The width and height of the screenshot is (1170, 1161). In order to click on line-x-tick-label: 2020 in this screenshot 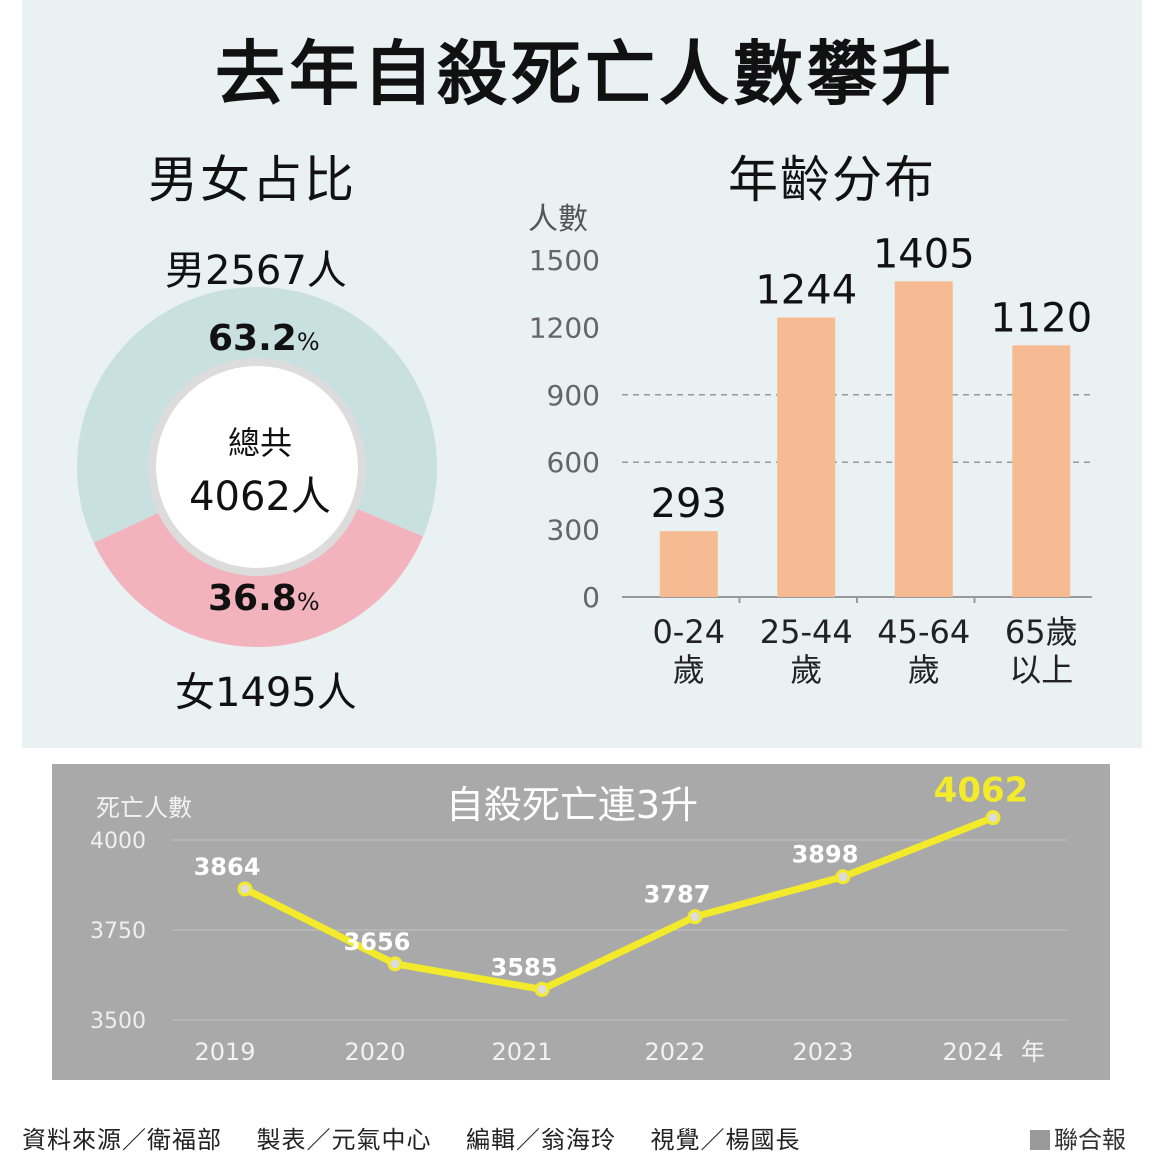, I will do `click(374, 1052)`.